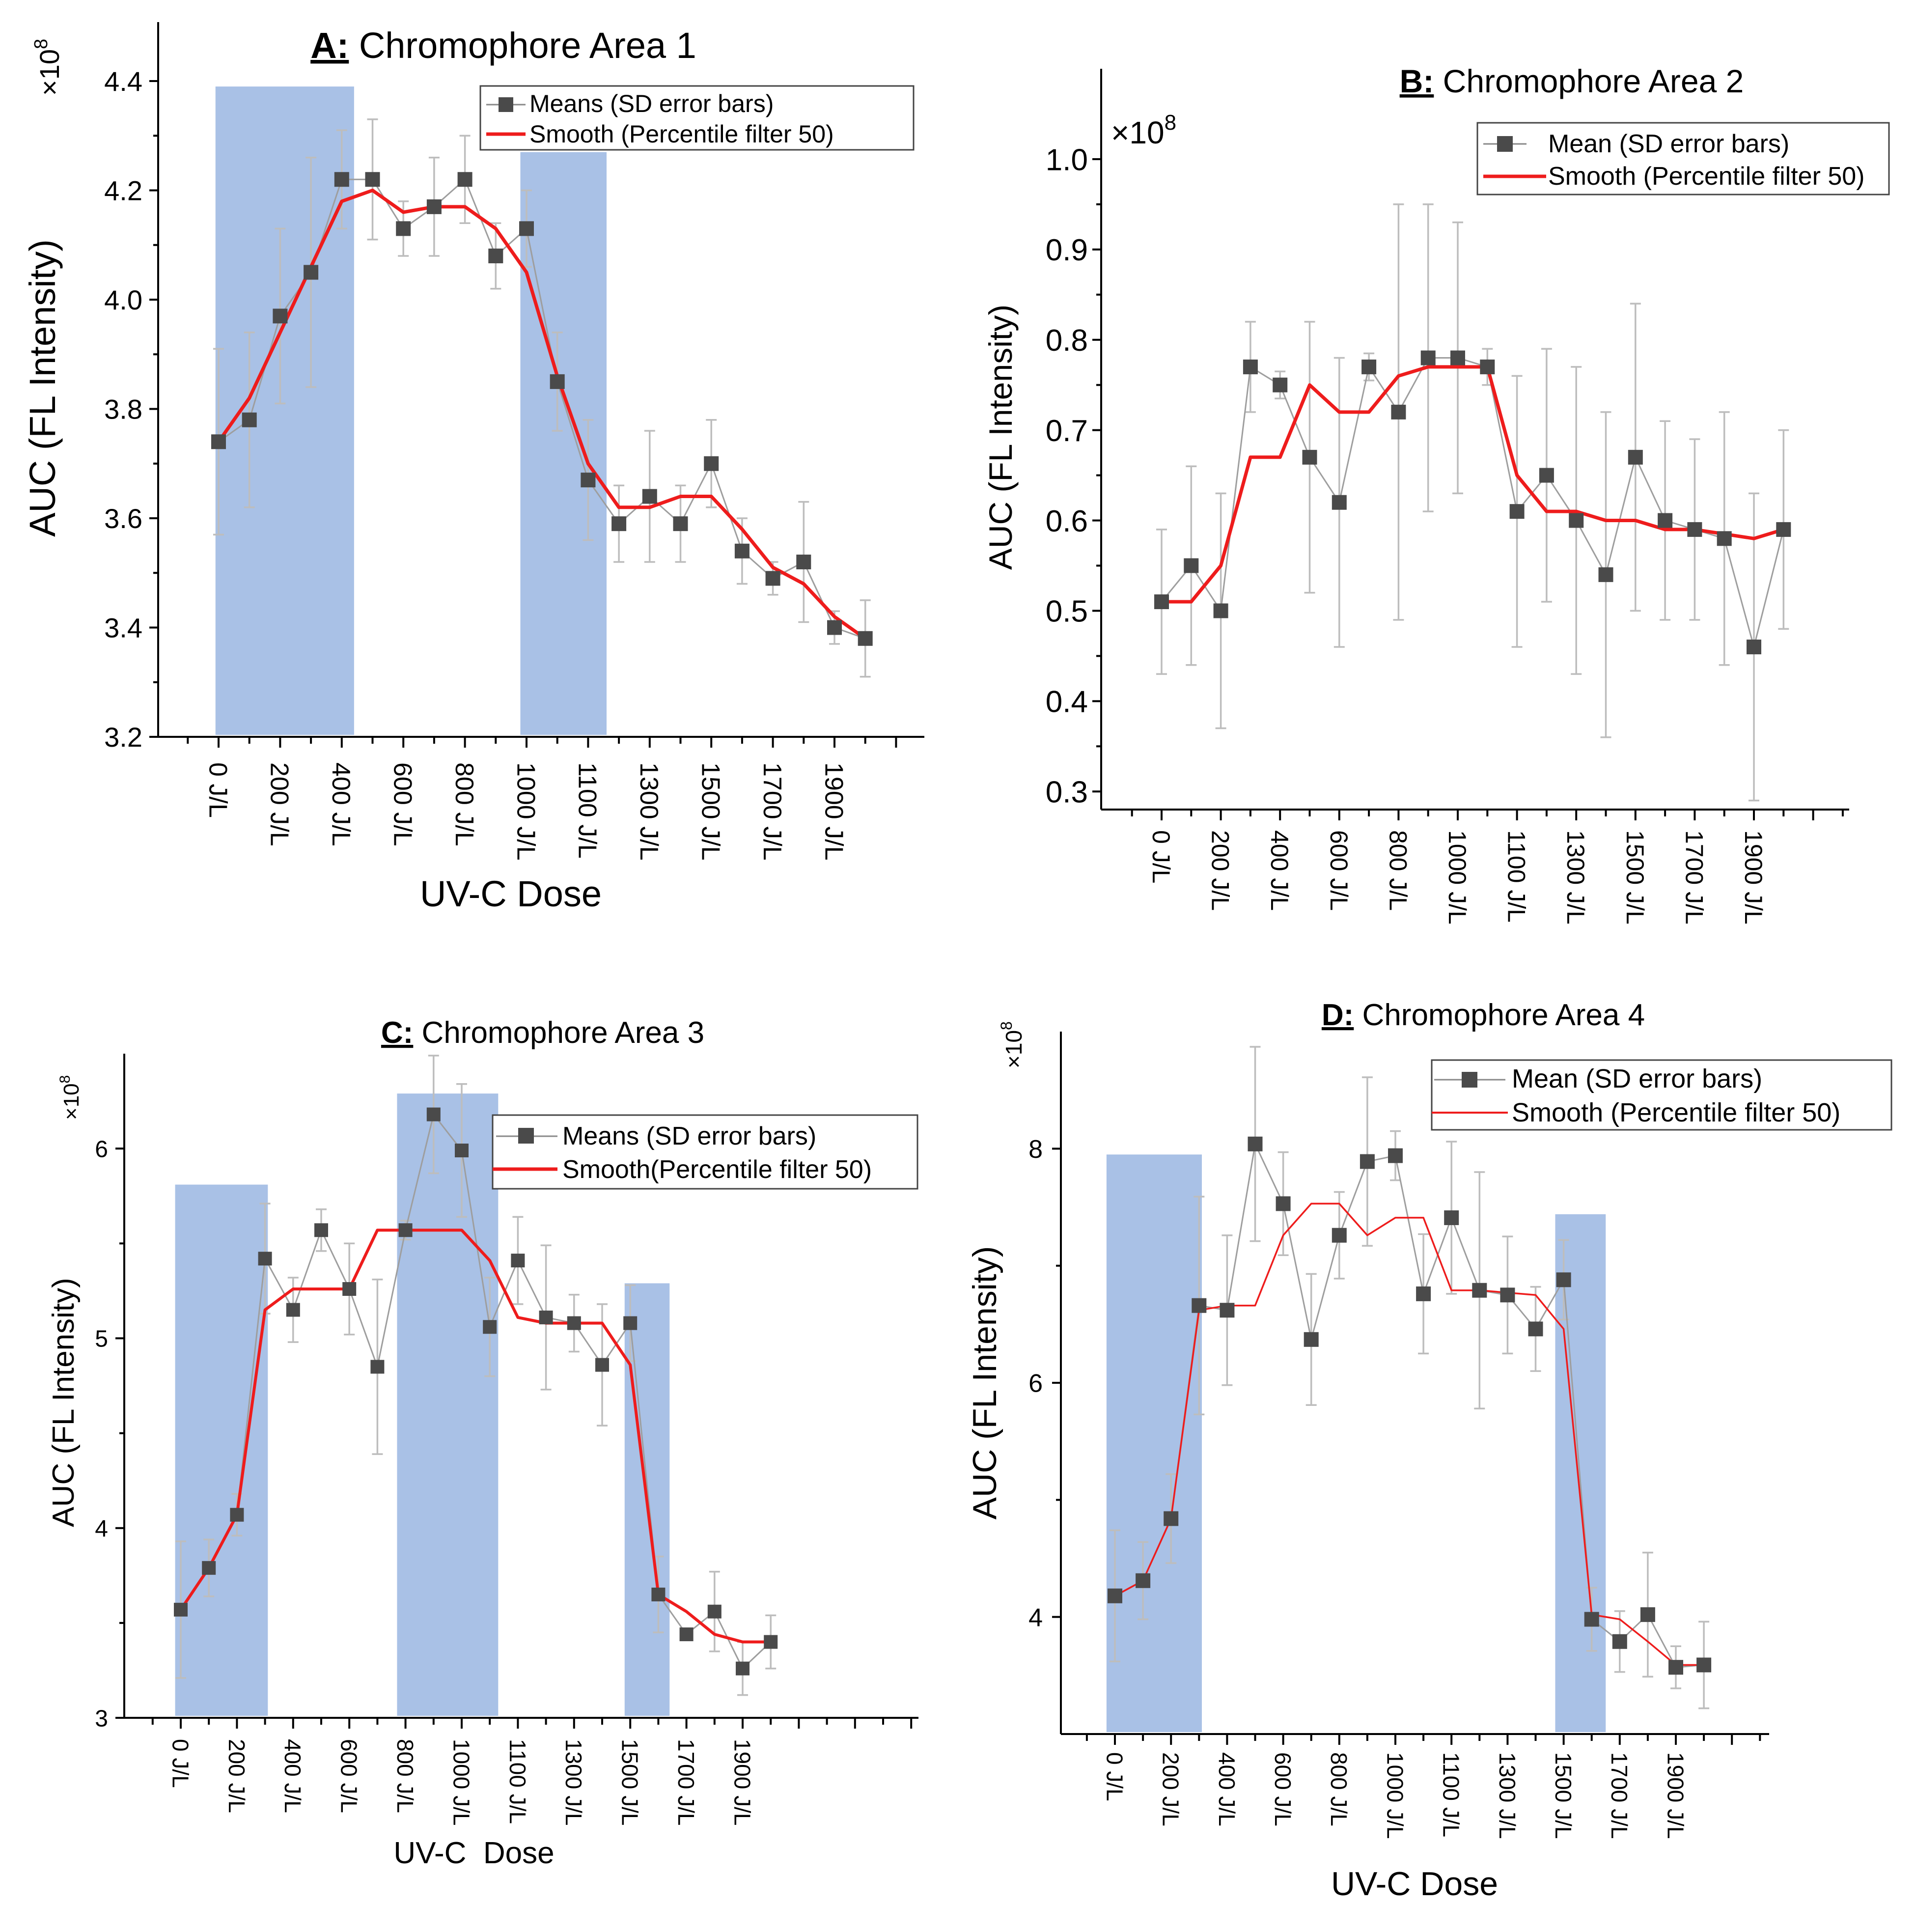 The height and width of the screenshot is (1932, 1916). What do you see at coordinates (1635, 877) in the screenshot?
I see `panel-b-xtick-label-8: 1500 J/L` at bounding box center [1635, 877].